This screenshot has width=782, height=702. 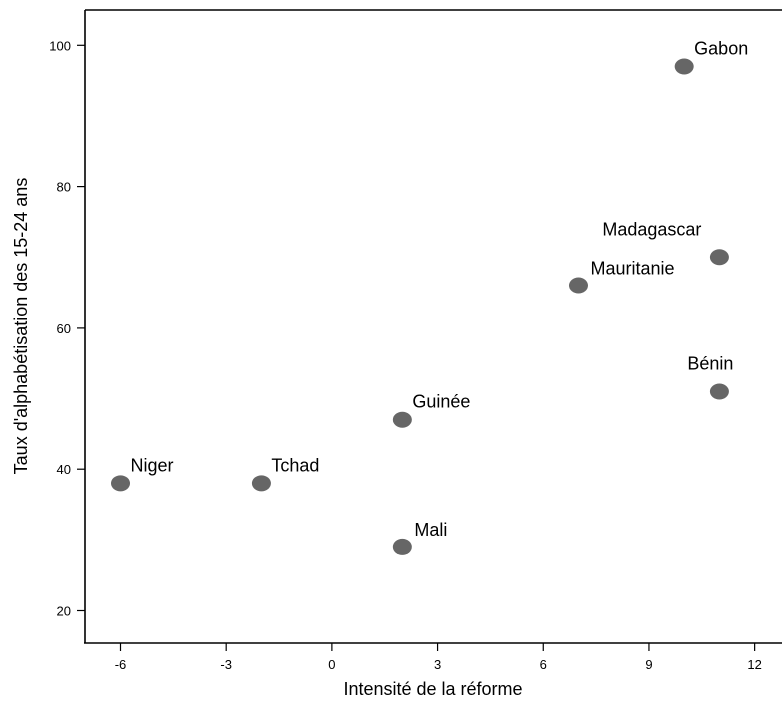 What do you see at coordinates (152, 465) in the screenshot?
I see `point-label: Niger` at bounding box center [152, 465].